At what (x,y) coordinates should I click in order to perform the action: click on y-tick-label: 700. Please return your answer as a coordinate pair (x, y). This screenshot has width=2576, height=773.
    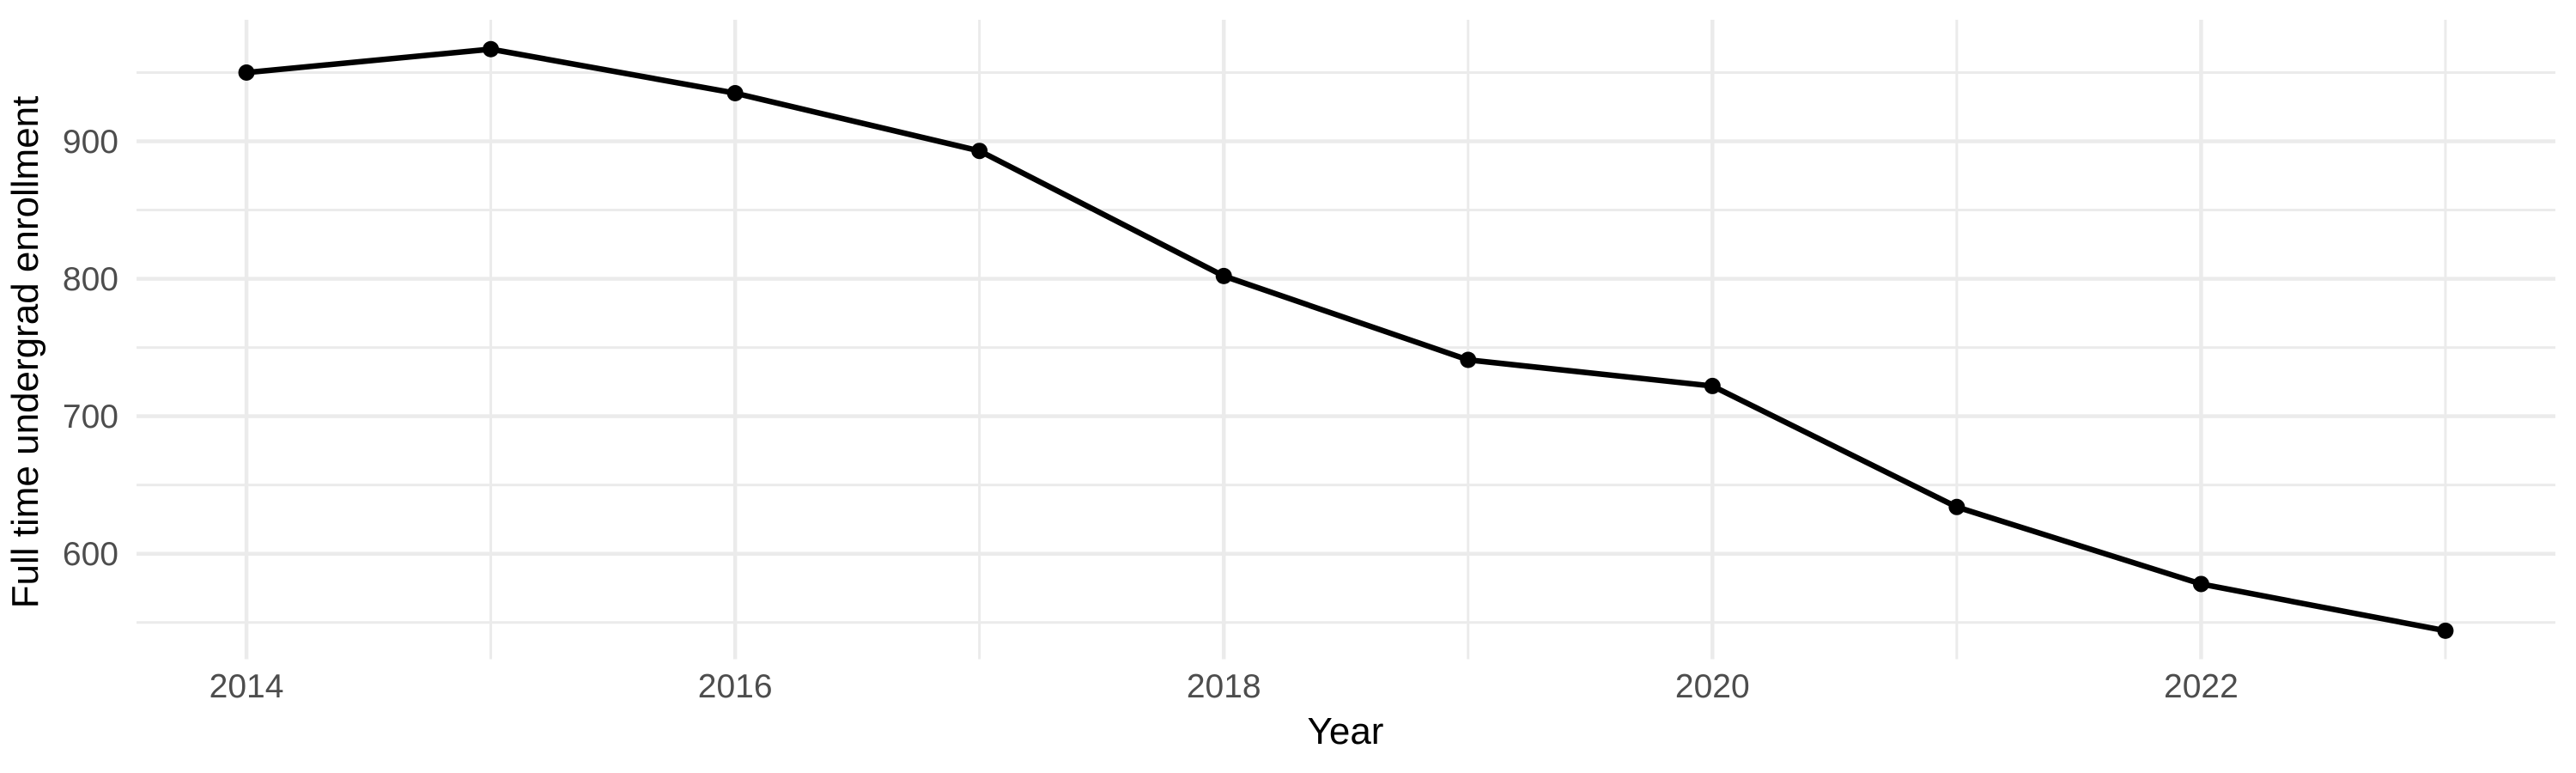
    Looking at the image, I should click on (90, 417).